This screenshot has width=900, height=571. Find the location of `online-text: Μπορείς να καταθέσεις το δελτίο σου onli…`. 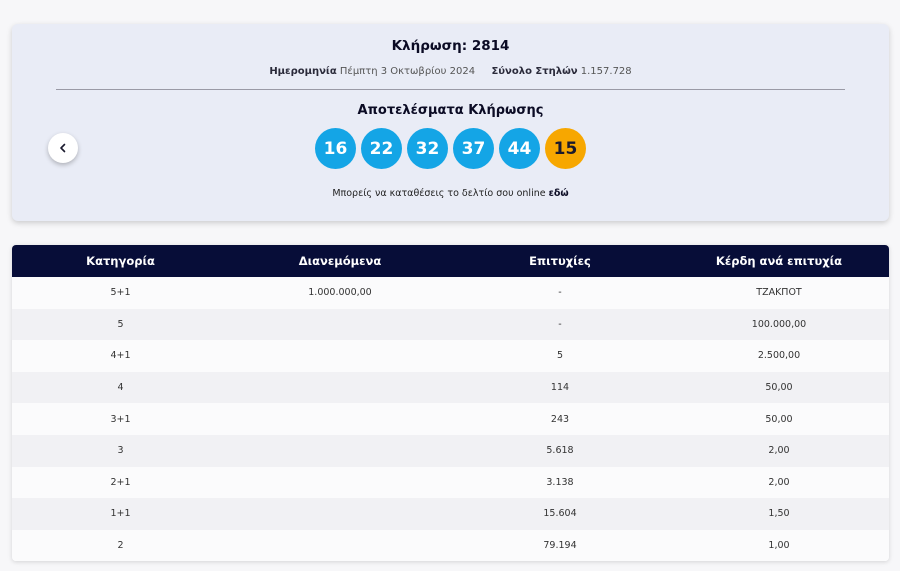

online-text: Μπορείς να καταθέσεις το δελτίο σου onli… is located at coordinates (439, 193).